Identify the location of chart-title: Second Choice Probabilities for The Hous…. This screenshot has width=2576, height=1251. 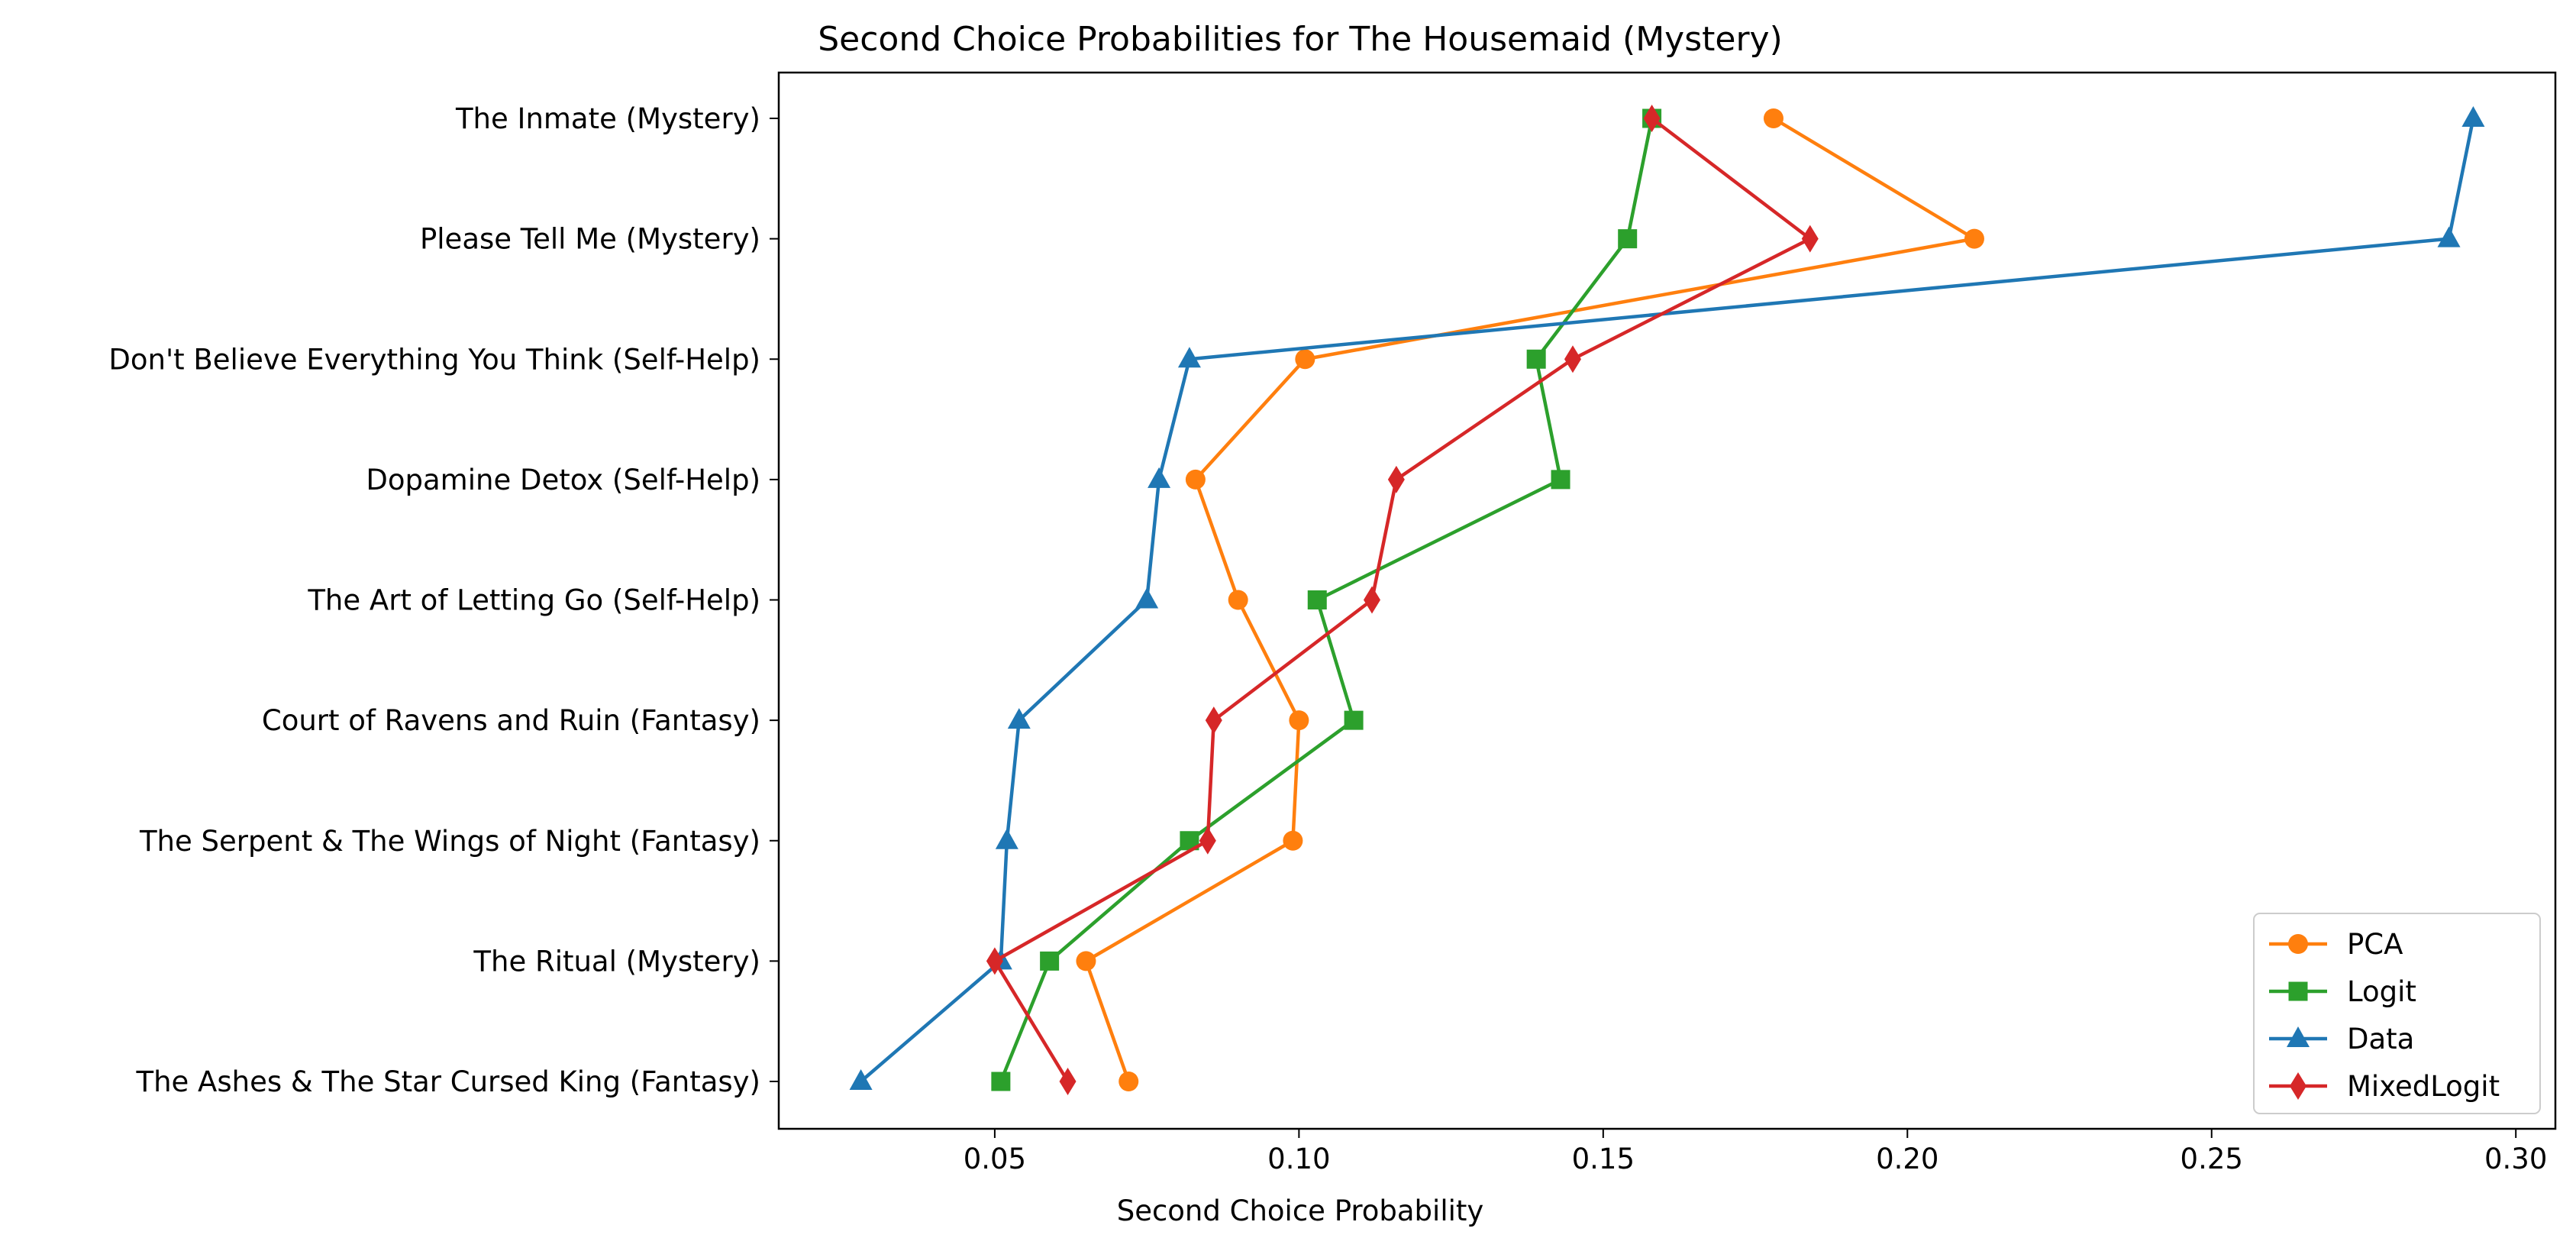
(1300, 39).